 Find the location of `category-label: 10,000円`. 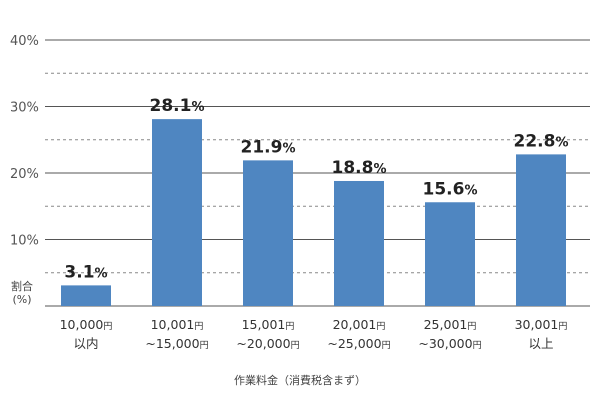

category-label: 10,000円 is located at coordinates (86, 324).